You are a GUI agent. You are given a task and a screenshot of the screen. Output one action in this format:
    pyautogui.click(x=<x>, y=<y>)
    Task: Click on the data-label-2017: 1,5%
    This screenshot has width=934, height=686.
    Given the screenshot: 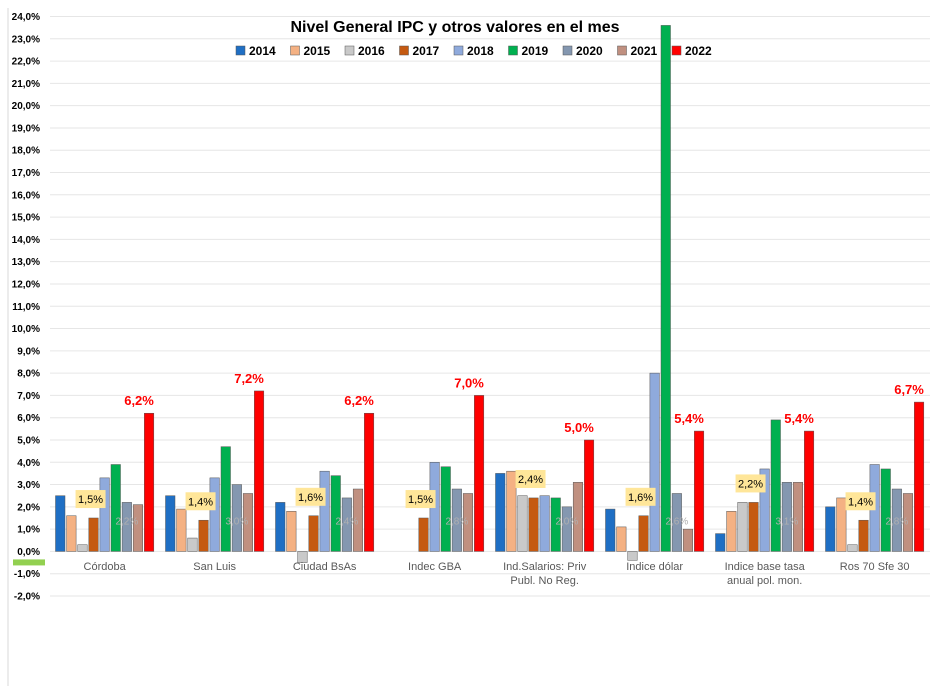 What is the action you would take?
    pyautogui.click(x=90, y=500)
    